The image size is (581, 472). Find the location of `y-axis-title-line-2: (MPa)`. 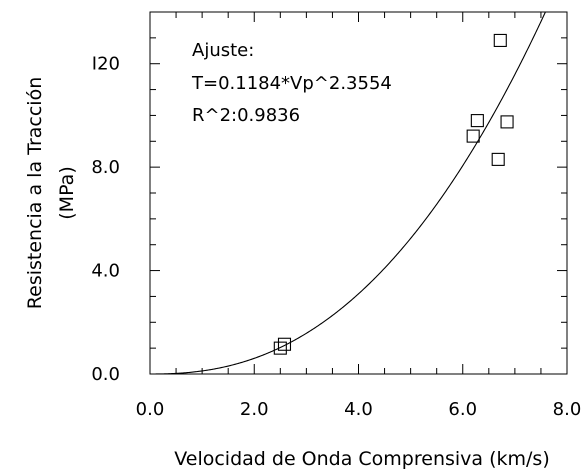

y-axis-title-line-2: (MPa) is located at coordinates (67, 192).